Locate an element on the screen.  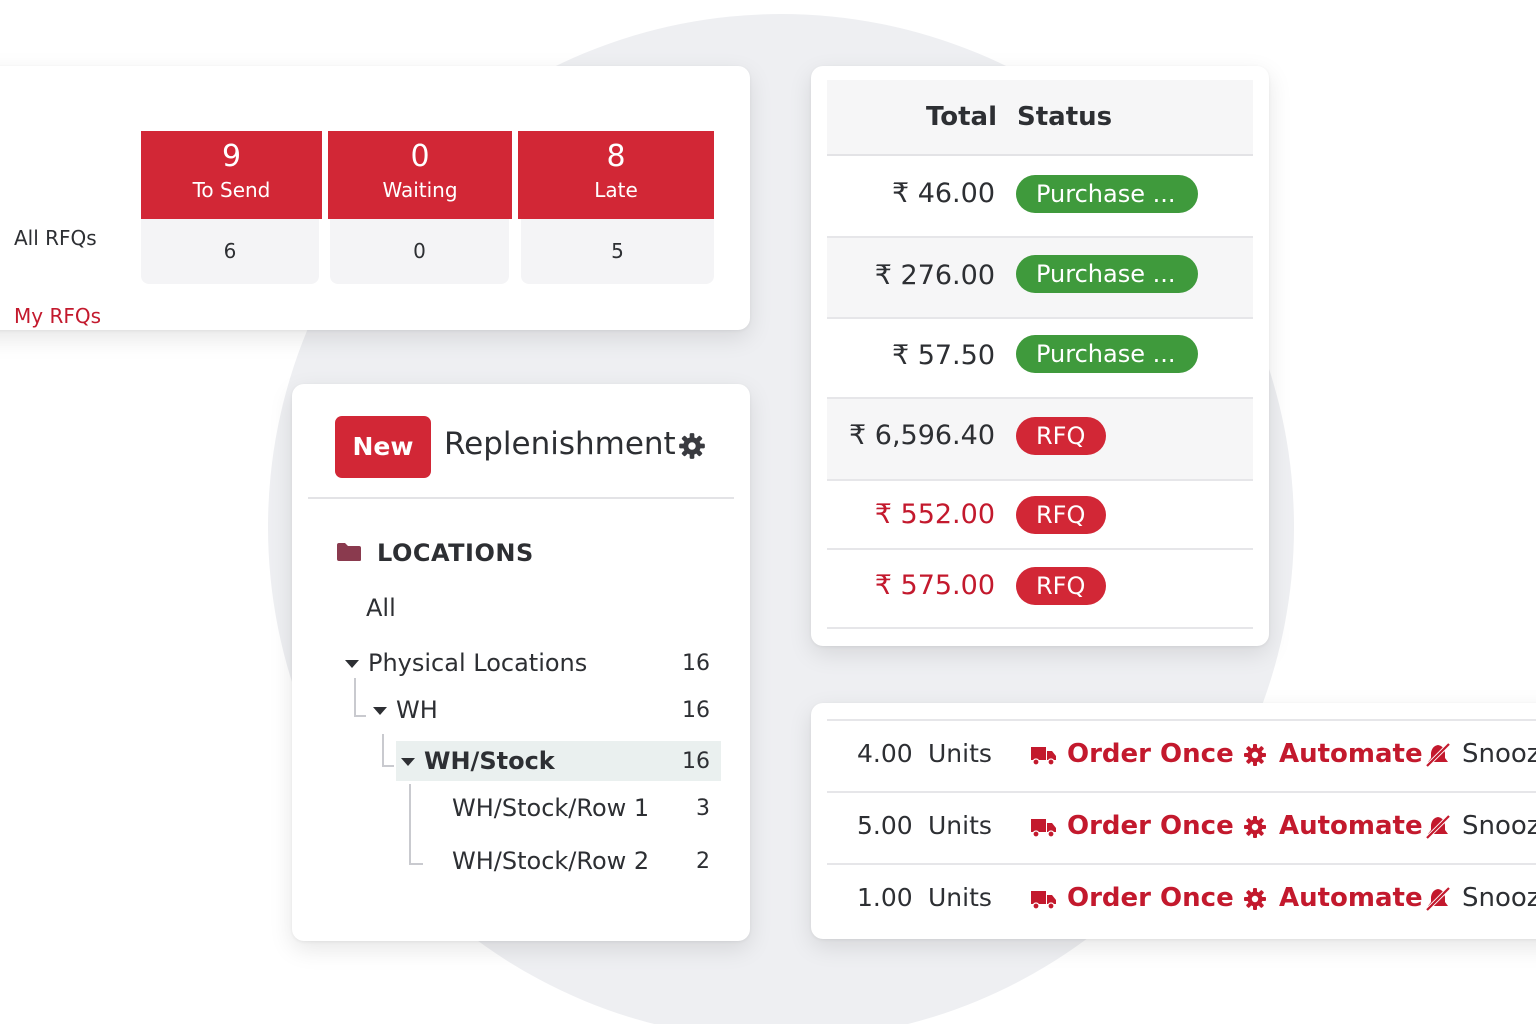
quantity-value: 1.00 is located at coordinates (885, 897).